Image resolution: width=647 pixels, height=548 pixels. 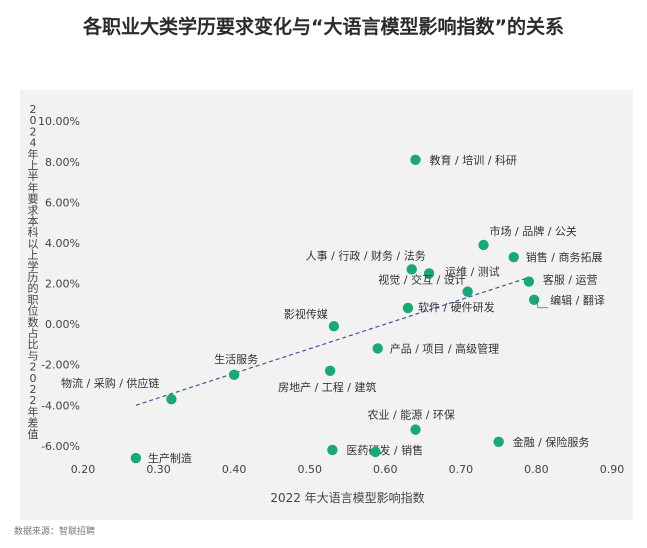 What do you see at coordinates (577, 300) in the screenshot?
I see `point-label: 编辑 / 翻译` at bounding box center [577, 300].